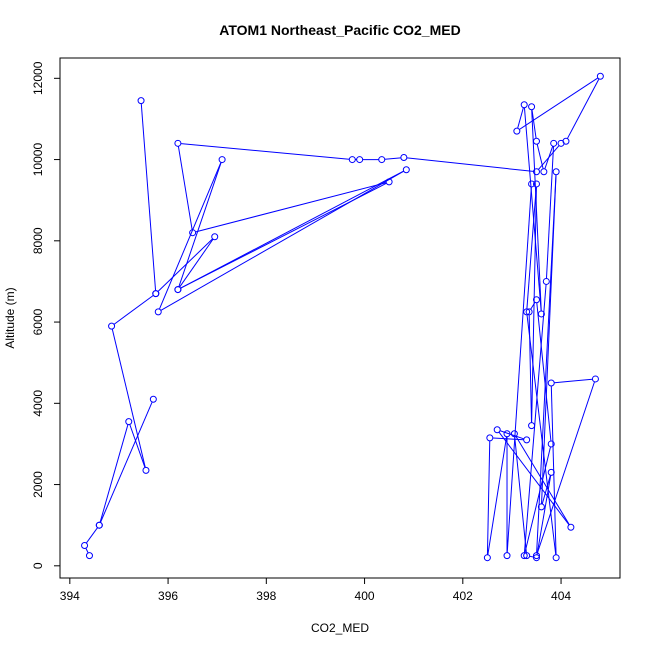 The image size is (650, 650). What do you see at coordinates (38, 403) in the screenshot?
I see `y-tick-label: 4000` at bounding box center [38, 403].